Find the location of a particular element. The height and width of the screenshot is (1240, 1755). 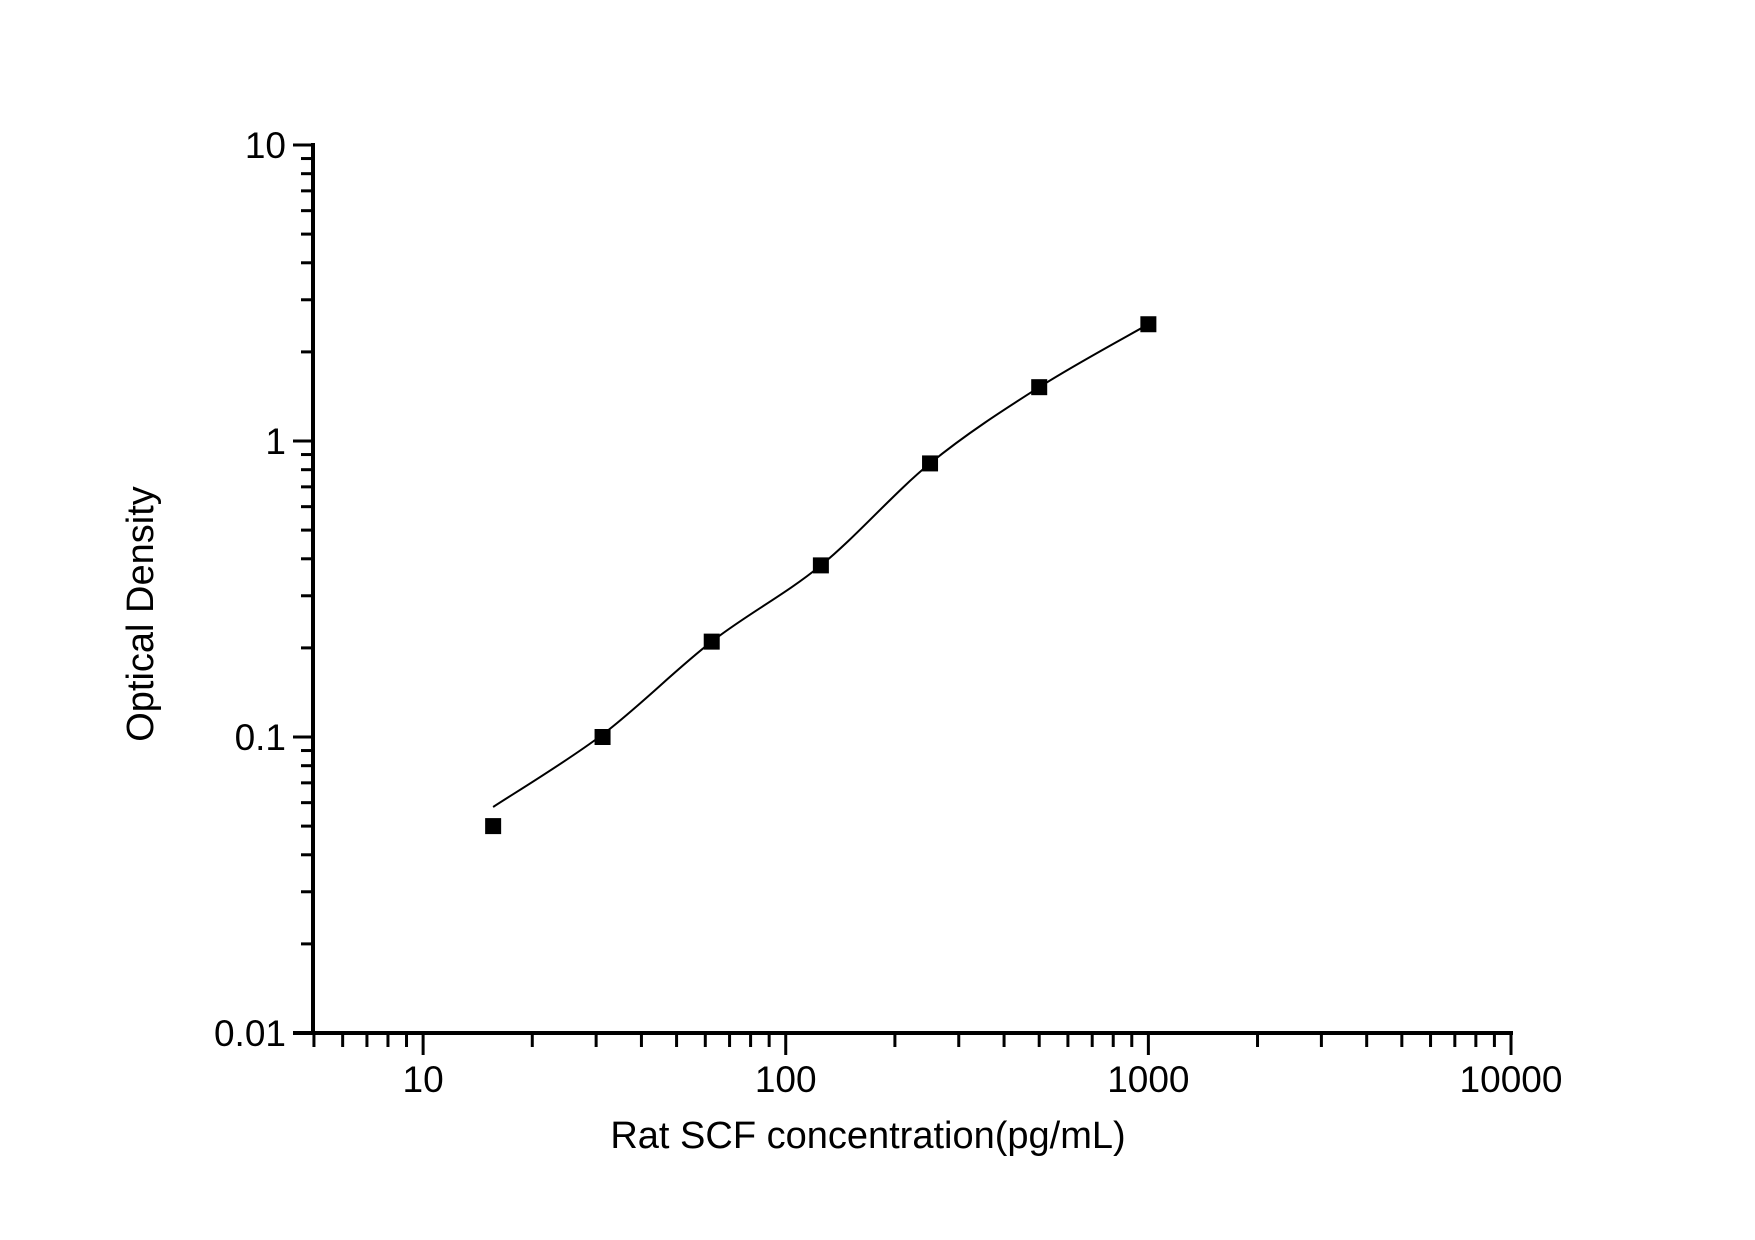

y-tick-label: 0.1 is located at coordinates (260, 737).